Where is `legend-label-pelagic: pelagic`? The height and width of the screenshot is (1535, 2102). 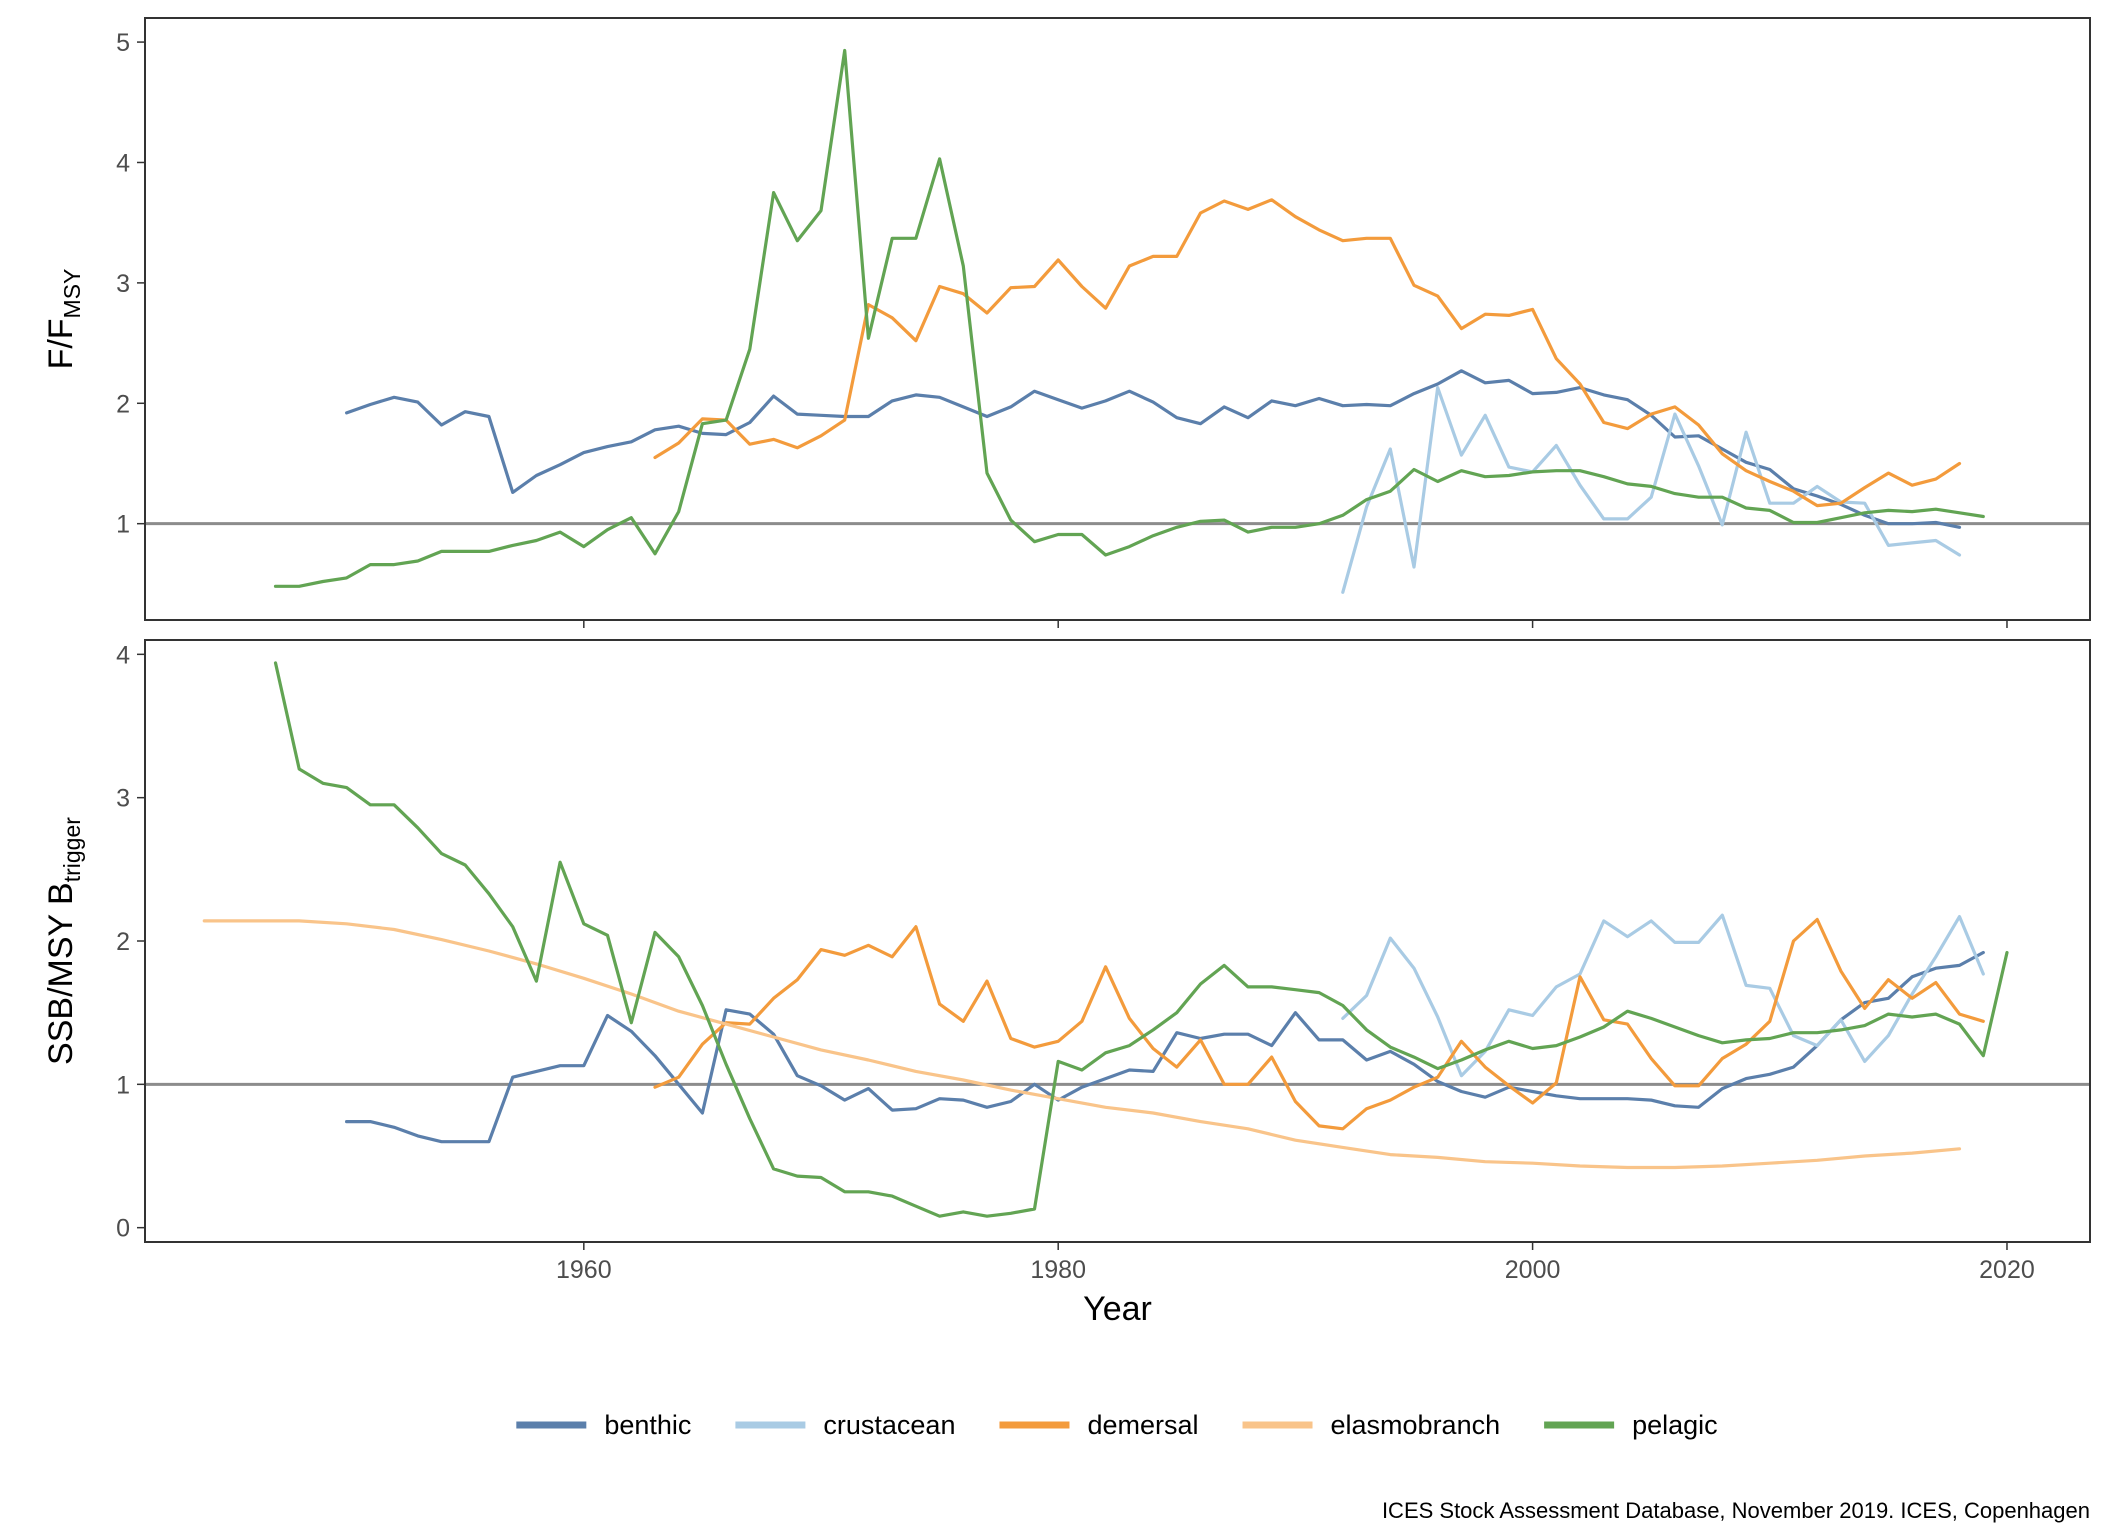
legend-label-pelagic: pelagic is located at coordinates (1675, 1425).